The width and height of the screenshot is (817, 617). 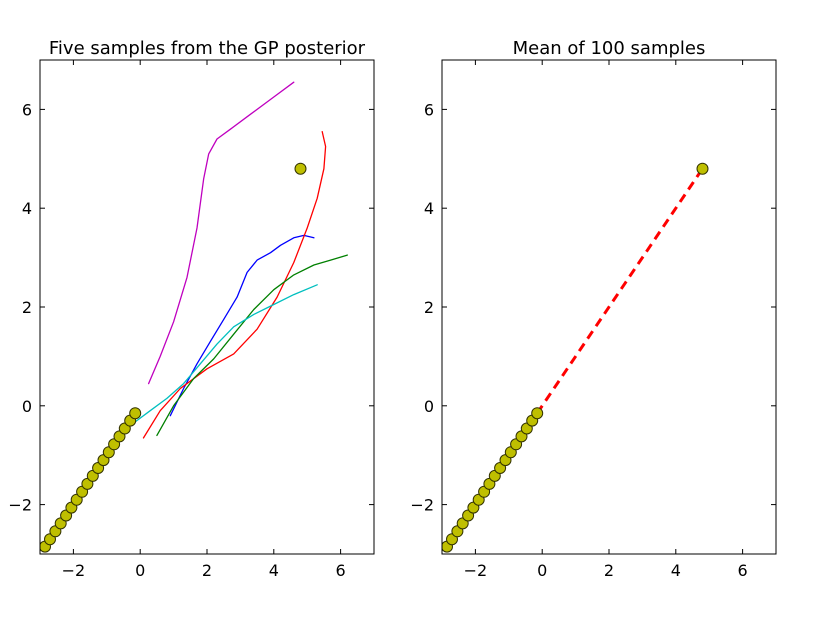 I want to click on right-x-tick-label: 4, so click(x=676, y=570).